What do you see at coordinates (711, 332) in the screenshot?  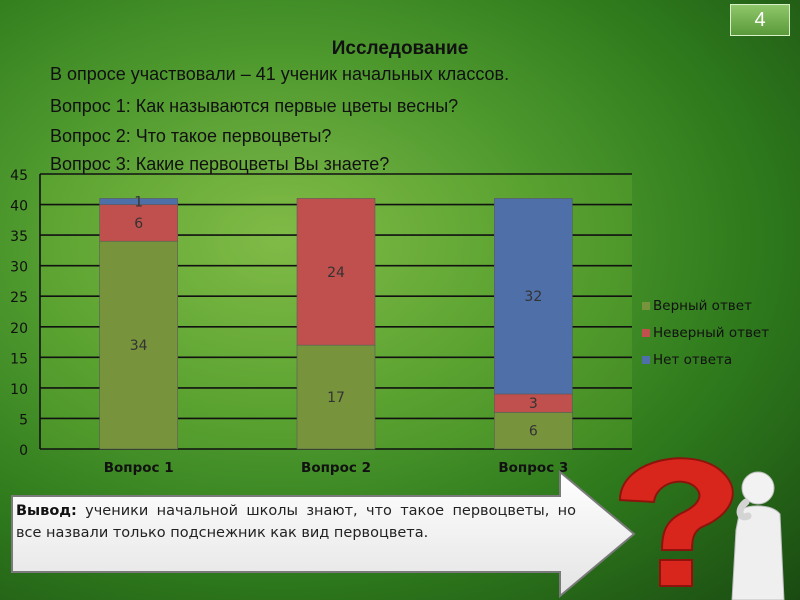 I see `legend-label-incorrect: Неверный ответ` at bounding box center [711, 332].